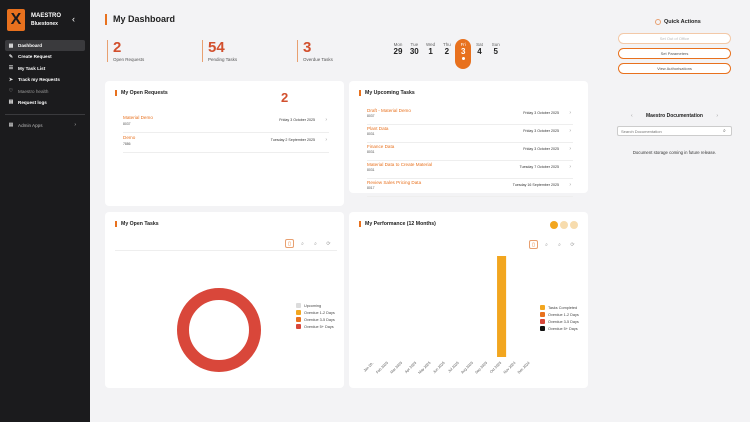  What do you see at coordinates (45, 56) in the screenshot?
I see `sidebar-item-create-request: ✎ Create Request` at bounding box center [45, 56].